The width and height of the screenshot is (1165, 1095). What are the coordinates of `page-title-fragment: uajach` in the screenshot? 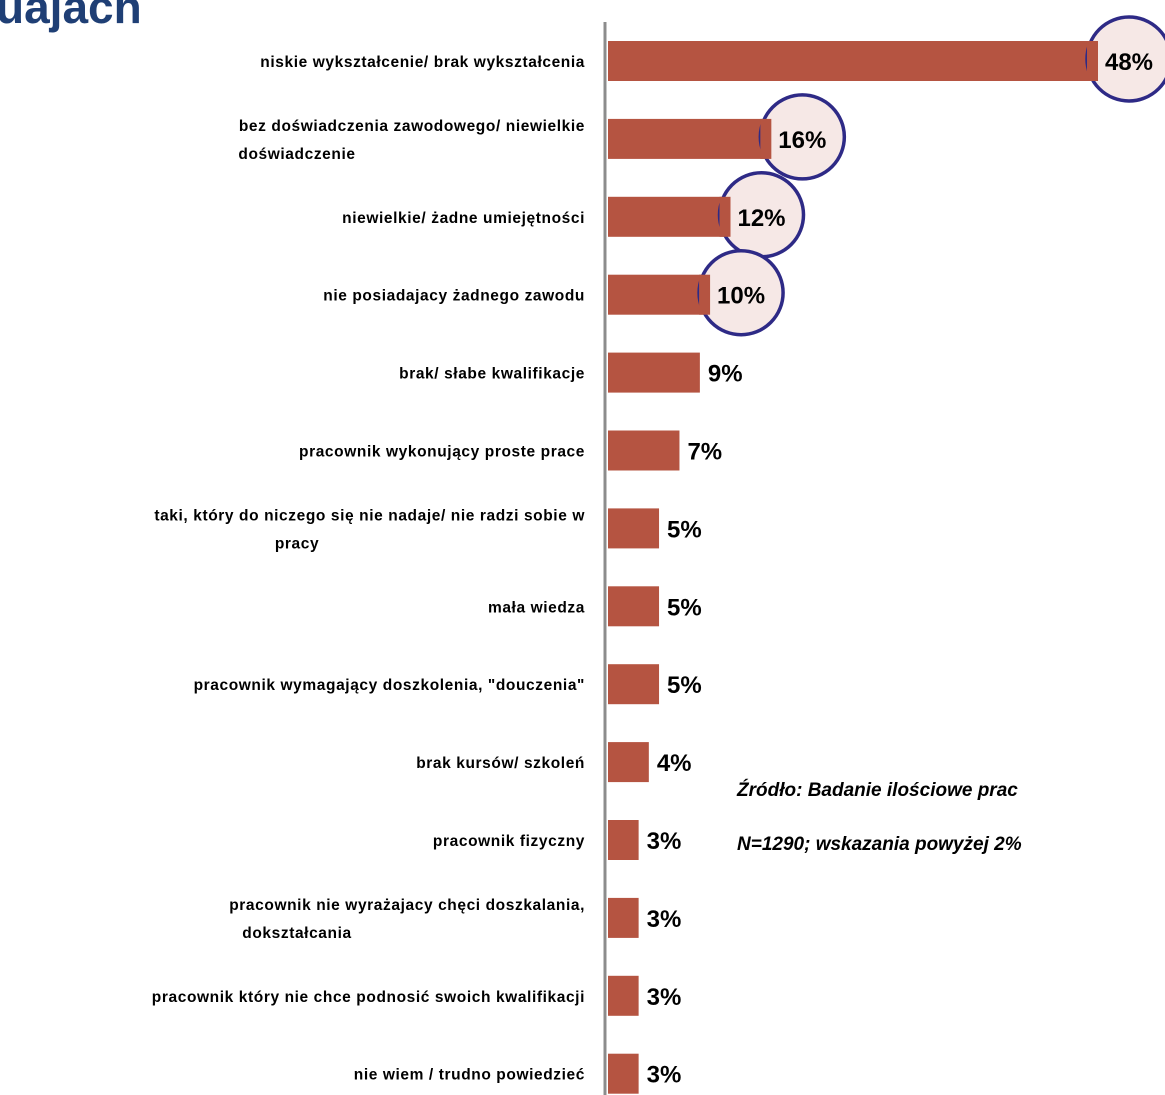 It's located at (71, 16).